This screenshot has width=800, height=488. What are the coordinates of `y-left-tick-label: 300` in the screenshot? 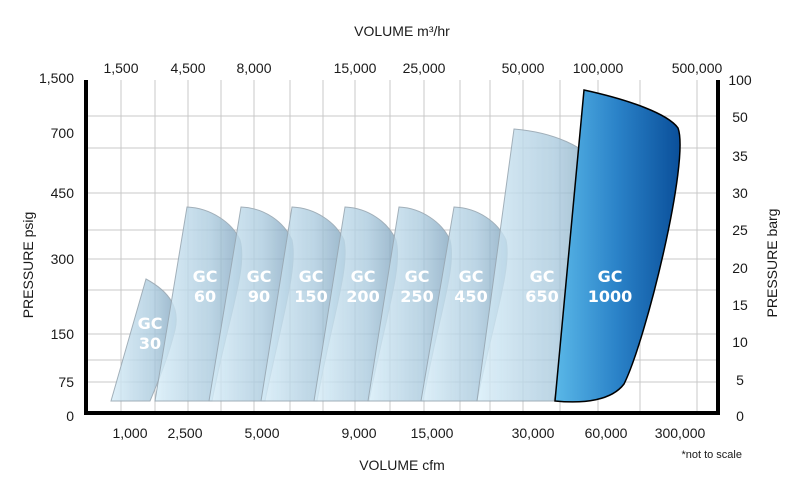 It's located at (63, 259).